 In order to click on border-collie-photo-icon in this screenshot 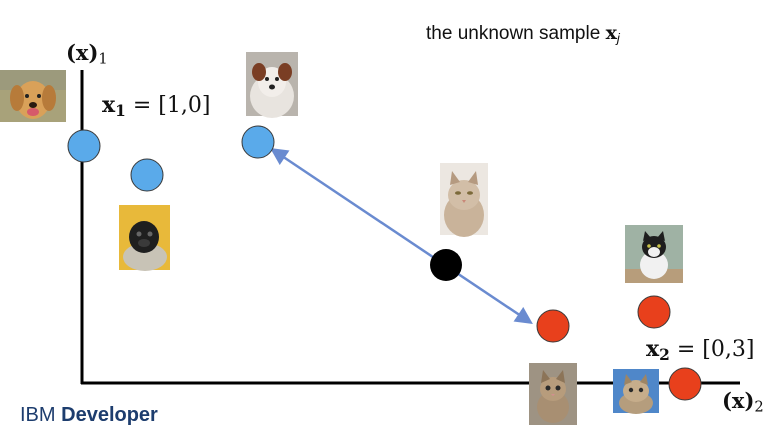, I will do `click(272, 85)`.